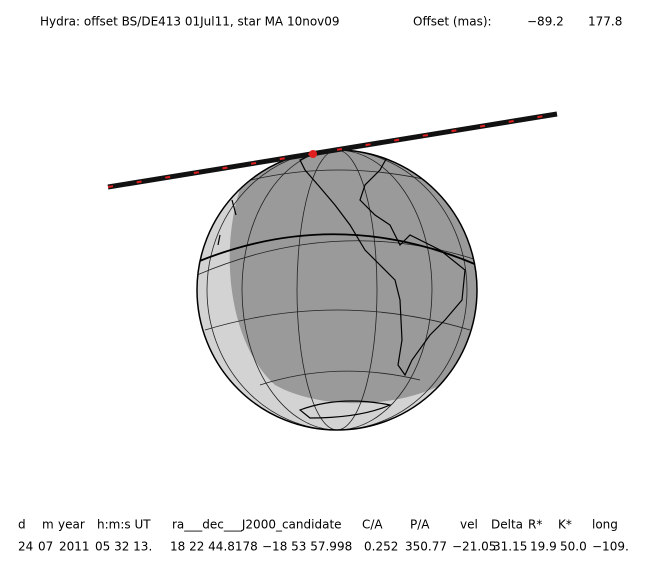 Image resolution: width=649 pixels, height=568 pixels. Describe the element at coordinates (332, 150) in the screenshot. I see `shadow-path` at that location.